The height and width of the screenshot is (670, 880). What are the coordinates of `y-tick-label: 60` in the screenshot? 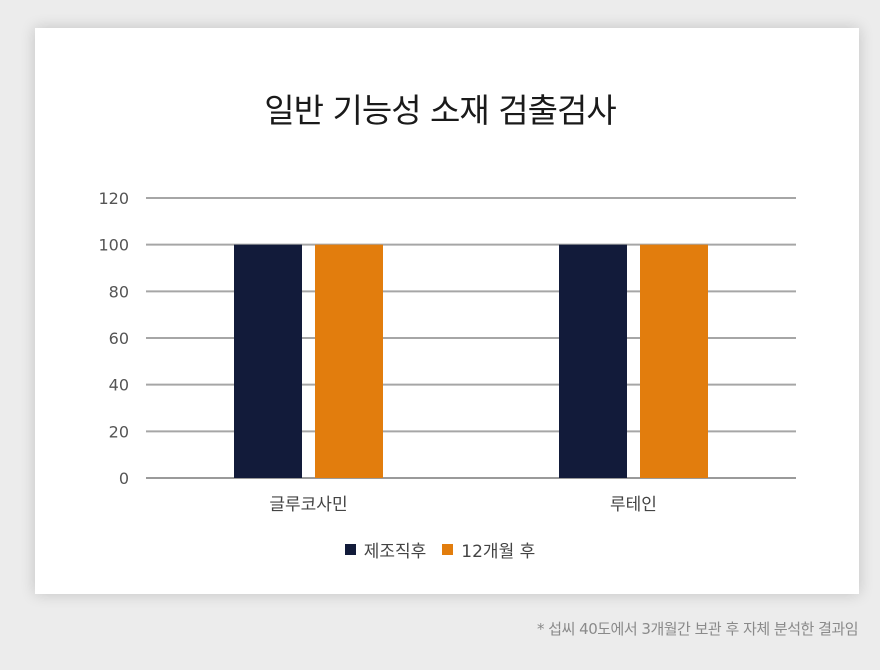 It's located at (119, 338).